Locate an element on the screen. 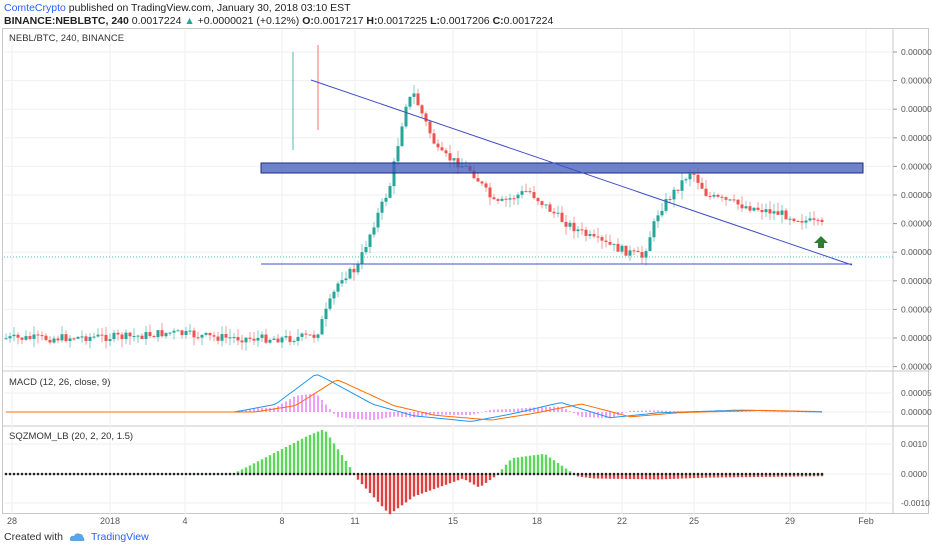 The height and width of the screenshot is (550, 932). signal-line is located at coordinates (414, 400).